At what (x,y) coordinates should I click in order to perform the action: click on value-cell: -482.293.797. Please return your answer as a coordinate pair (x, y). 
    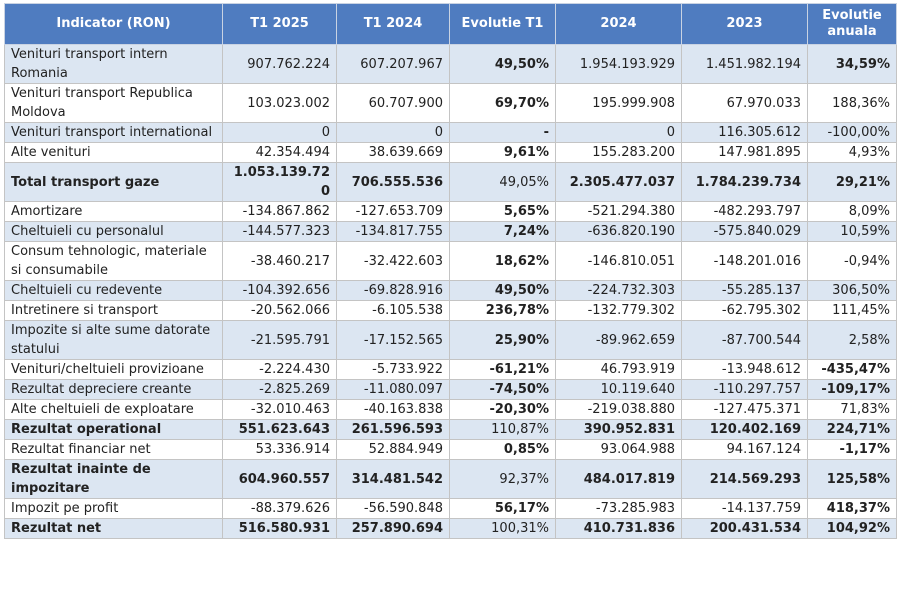
    Looking at the image, I should click on (744, 211).